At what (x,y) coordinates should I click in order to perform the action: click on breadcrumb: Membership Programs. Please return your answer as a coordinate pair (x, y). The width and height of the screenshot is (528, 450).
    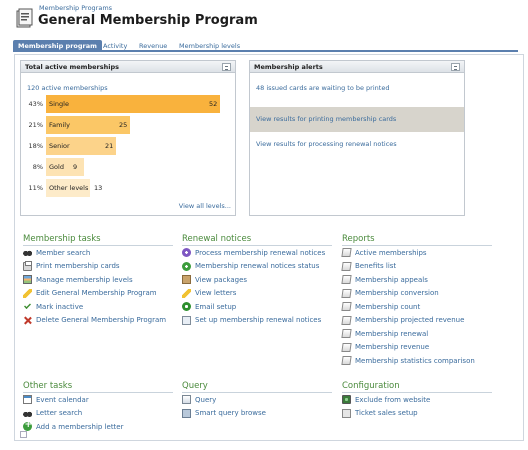
    Looking at the image, I should click on (76, 8).